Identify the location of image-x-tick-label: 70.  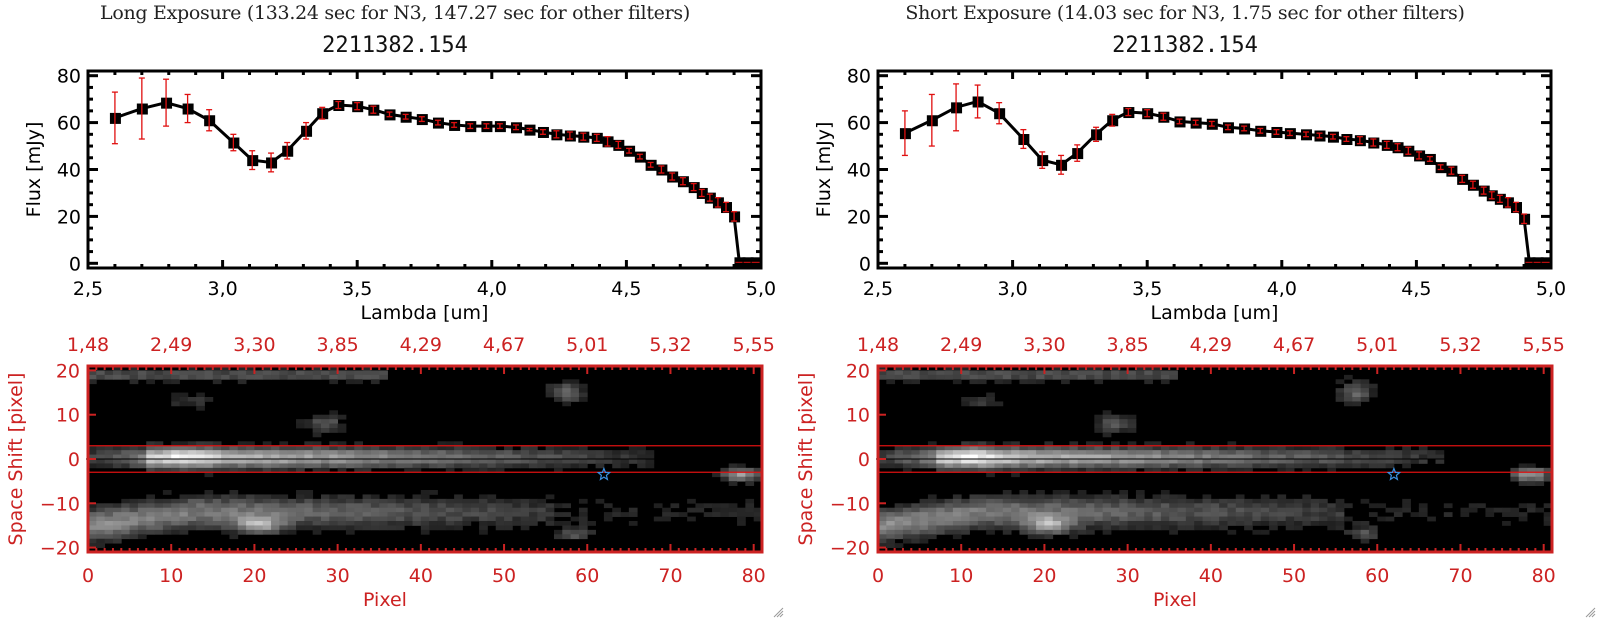
(1460, 576).